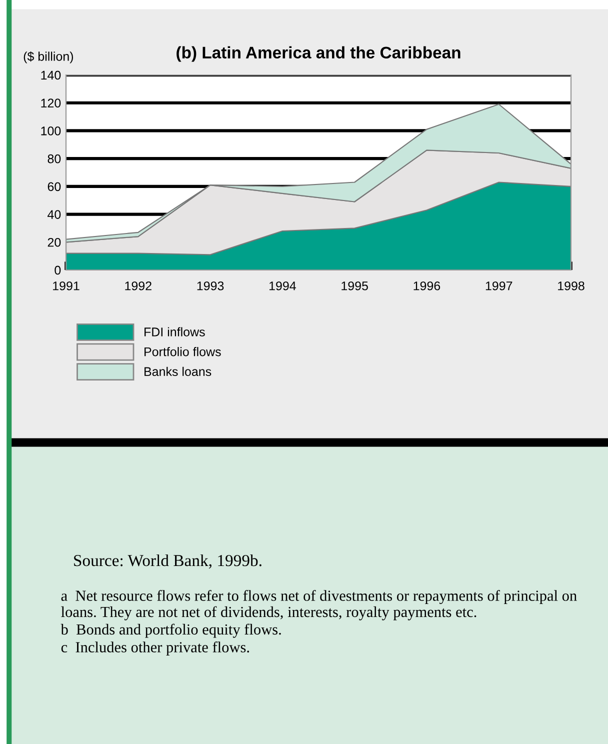 This screenshot has height=744, width=608. I want to click on legend-label: FDI inflows, so click(174, 331).